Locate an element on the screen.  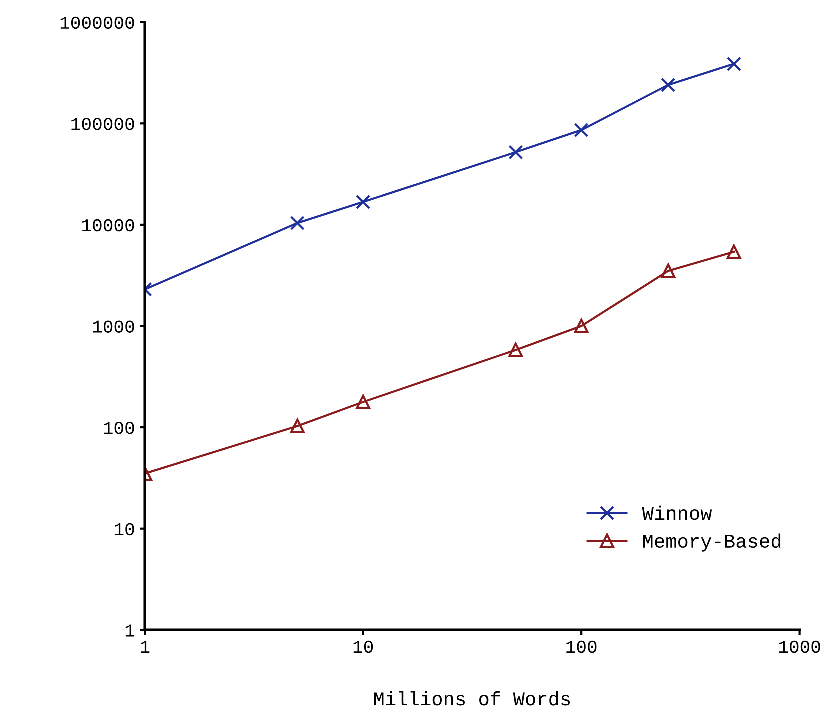
x-tick-label: 100 is located at coordinates (581, 647).